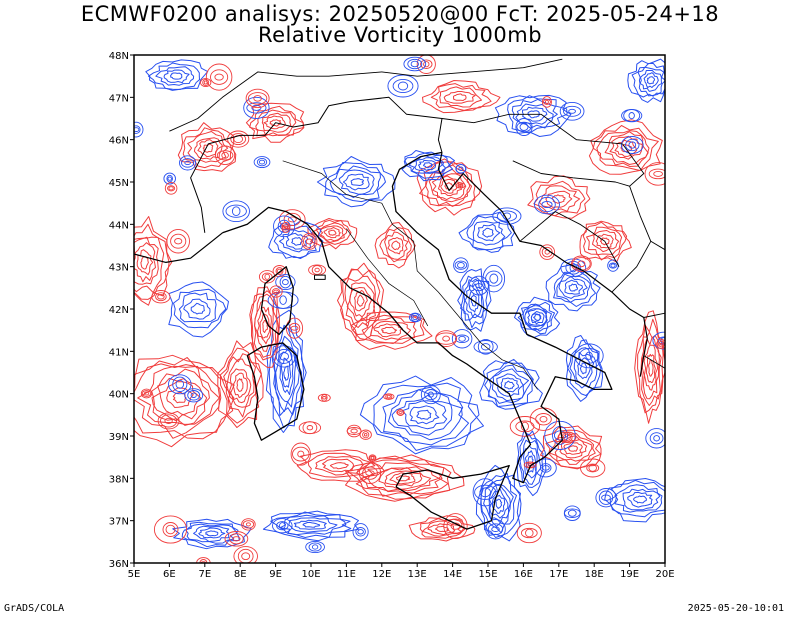 The width and height of the screenshot is (800, 618). What do you see at coordinates (134, 574) in the screenshot?
I see `x-tick-label: 5E` at bounding box center [134, 574].